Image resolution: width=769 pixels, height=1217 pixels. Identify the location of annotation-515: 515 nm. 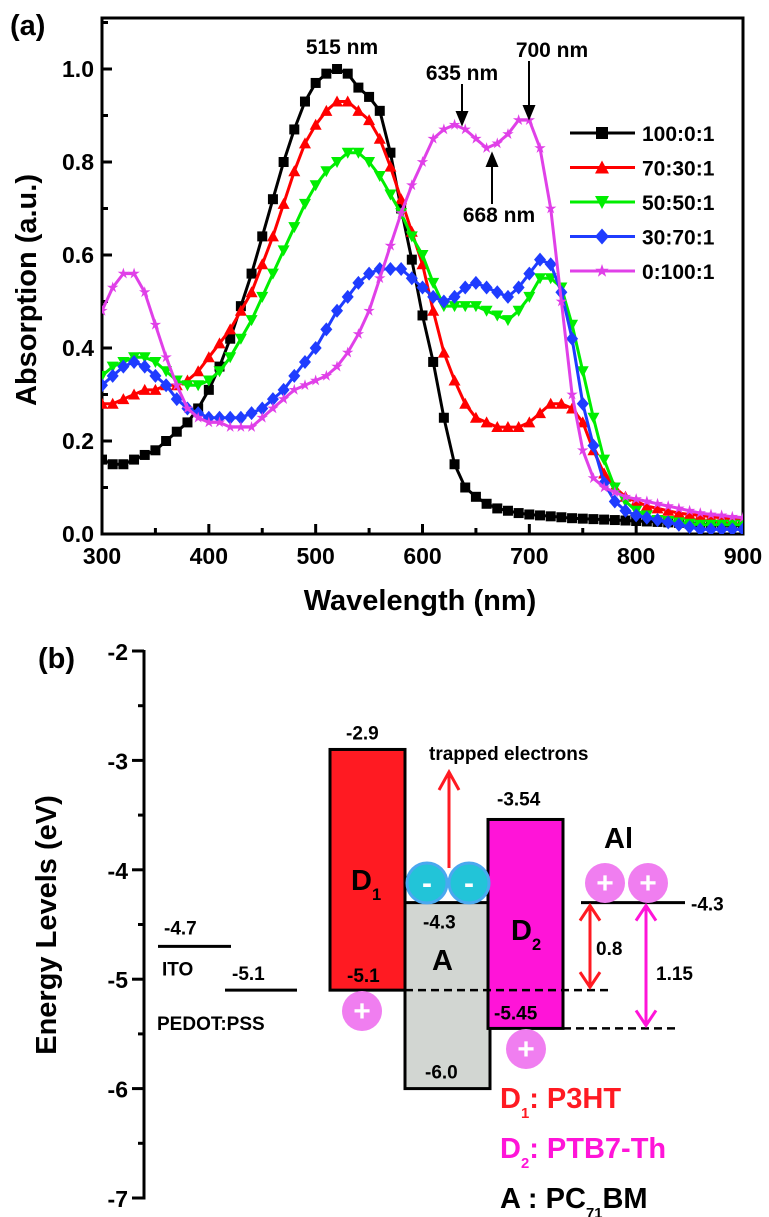
(342, 47).